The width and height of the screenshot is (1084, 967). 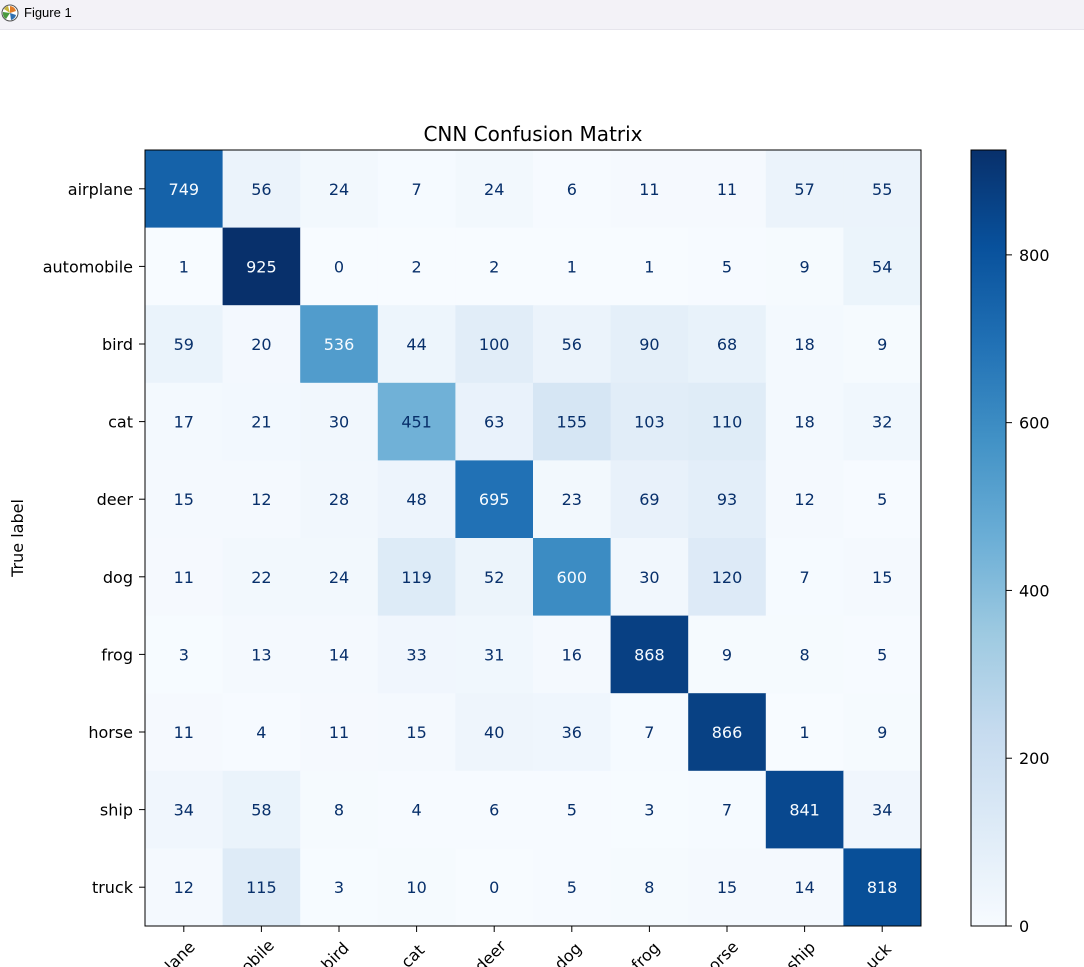 What do you see at coordinates (184, 422) in the screenshot?
I see `cell-value: 17` at bounding box center [184, 422].